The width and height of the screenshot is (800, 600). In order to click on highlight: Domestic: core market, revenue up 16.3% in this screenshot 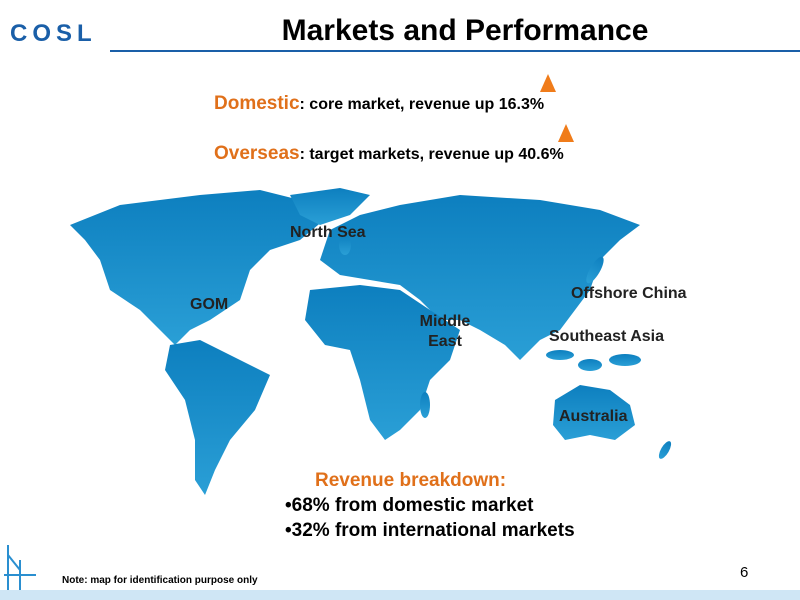, I will do `click(379, 104)`.